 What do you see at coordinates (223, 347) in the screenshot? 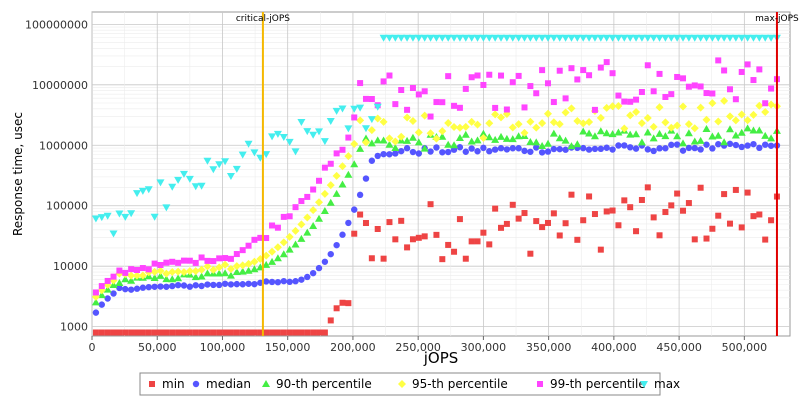
I see `x-tick-label: 100,000` at bounding box center [223, 347].